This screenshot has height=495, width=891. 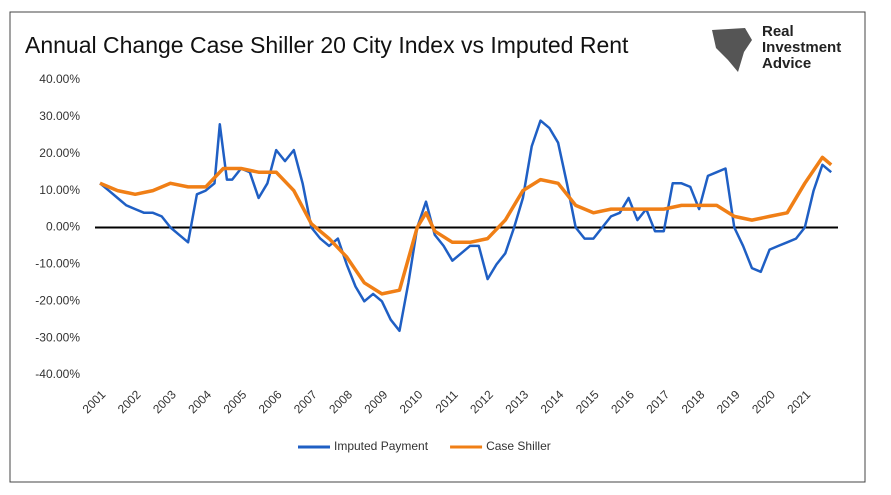 What do you see at coordinates (59, 153) in the screenshot?
I see `y-tick-label: 20.00%` at bounding box center [59, 153].